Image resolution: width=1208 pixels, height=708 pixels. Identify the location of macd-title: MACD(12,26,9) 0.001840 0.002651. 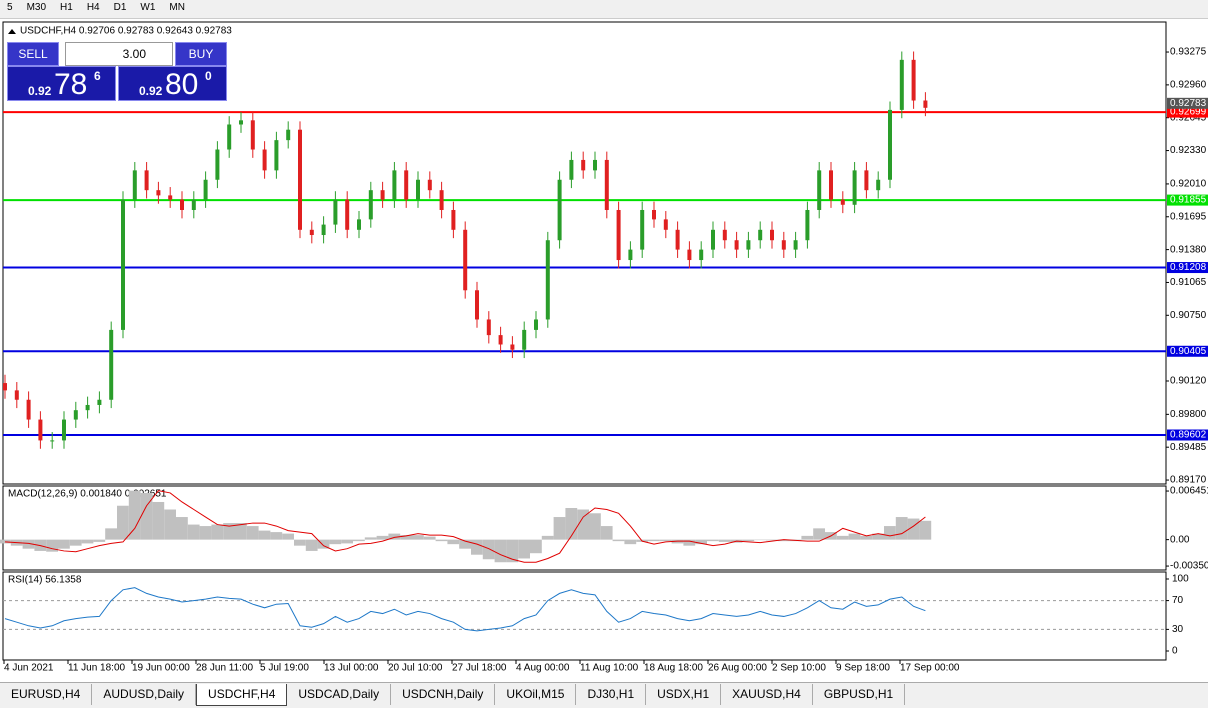
(87, 494).